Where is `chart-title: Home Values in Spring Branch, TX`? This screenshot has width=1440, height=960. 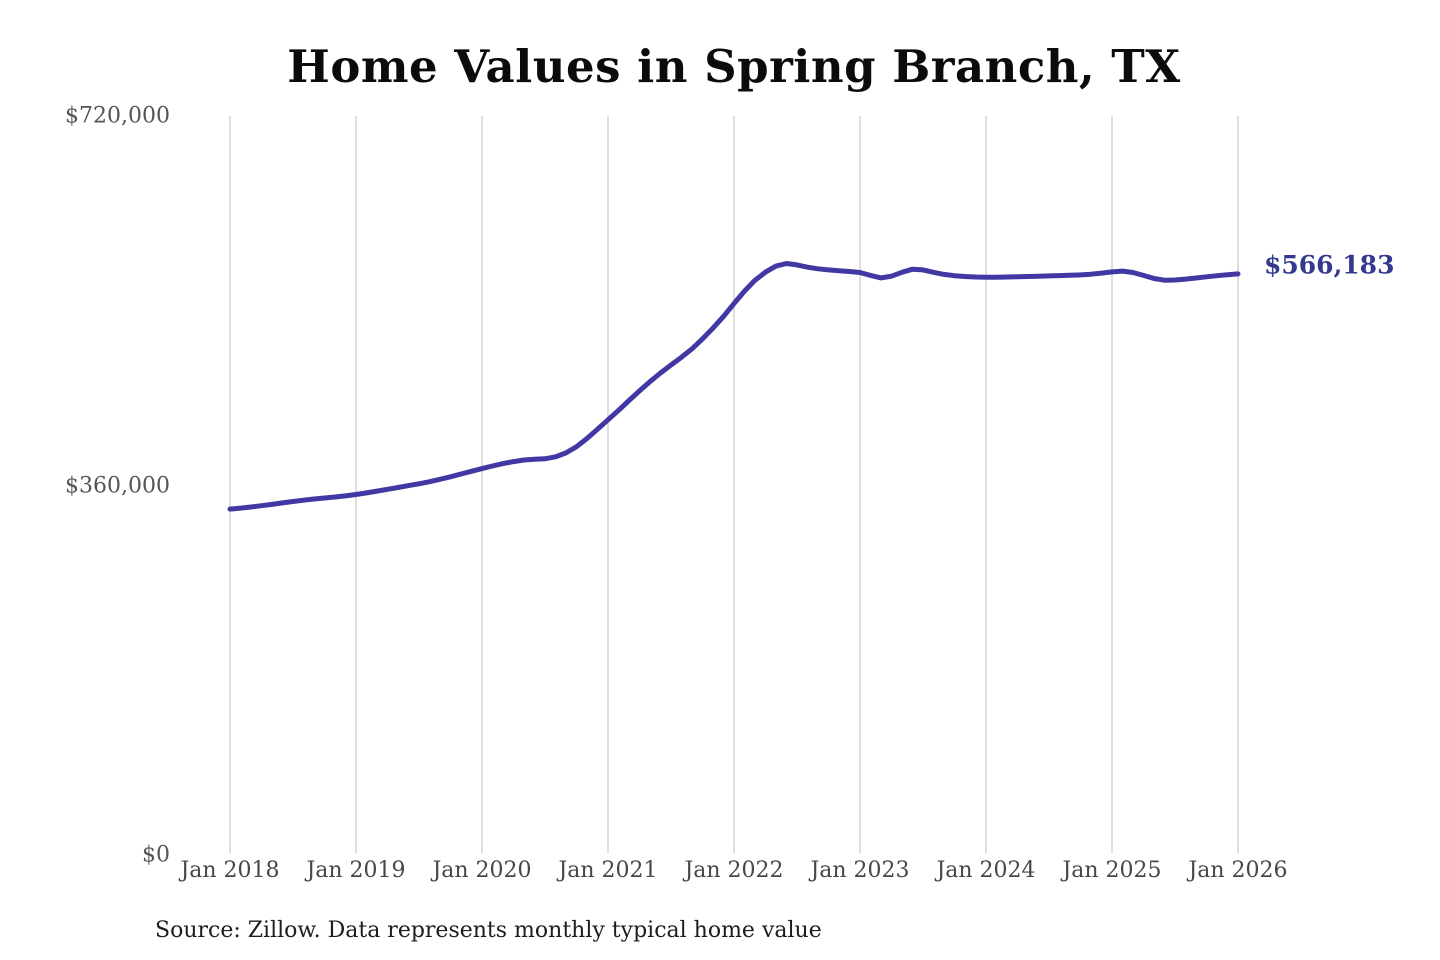
chart-title: Home Values in Spring Branch, TX is located at coordinates (734, 66).